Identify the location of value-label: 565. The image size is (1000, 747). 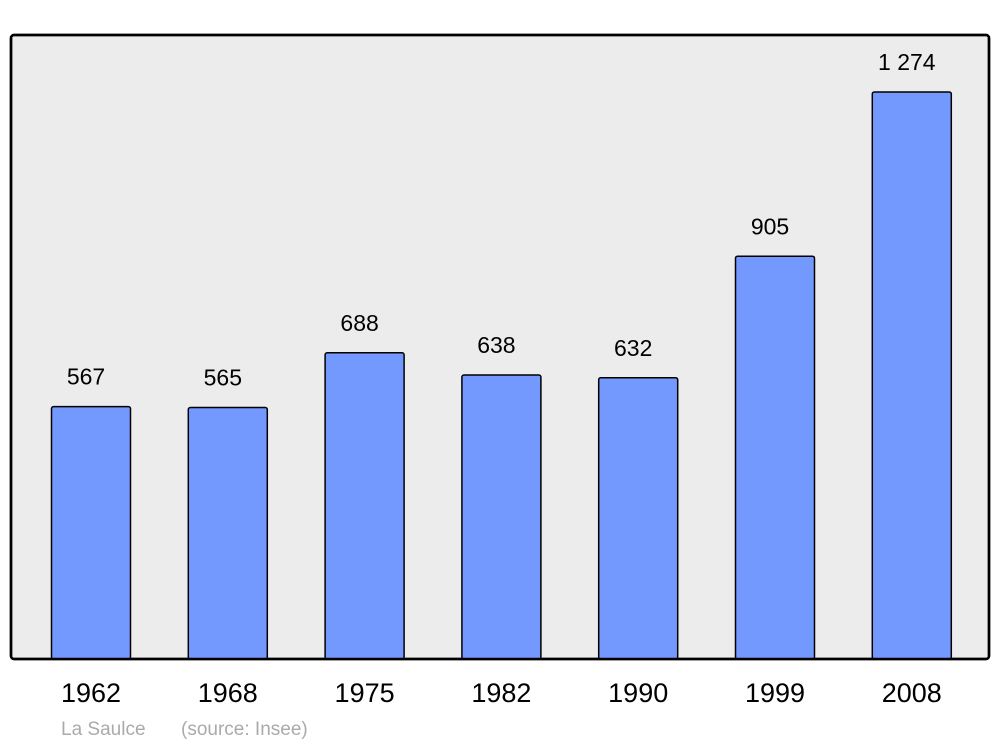
(223, 378).